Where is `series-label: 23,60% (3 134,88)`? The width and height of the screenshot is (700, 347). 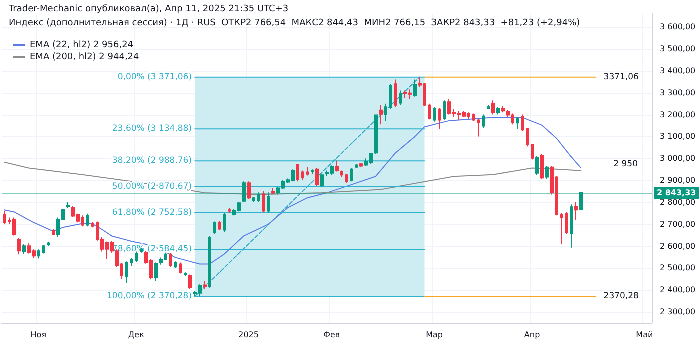 series-label: 23,60% (3 134,88) is located at coordinates (152, 129).